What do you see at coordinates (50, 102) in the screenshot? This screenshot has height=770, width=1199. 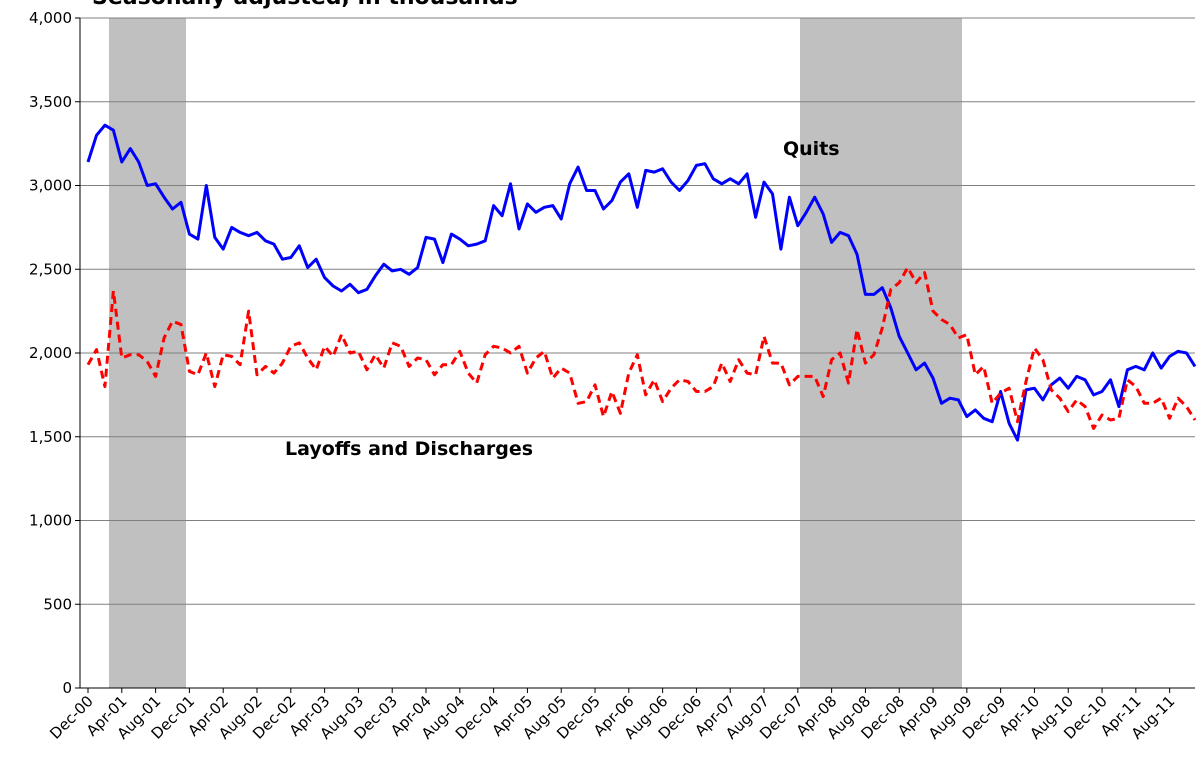 I see `y-tick-label: 3,500` at bounding box center [50, 102].